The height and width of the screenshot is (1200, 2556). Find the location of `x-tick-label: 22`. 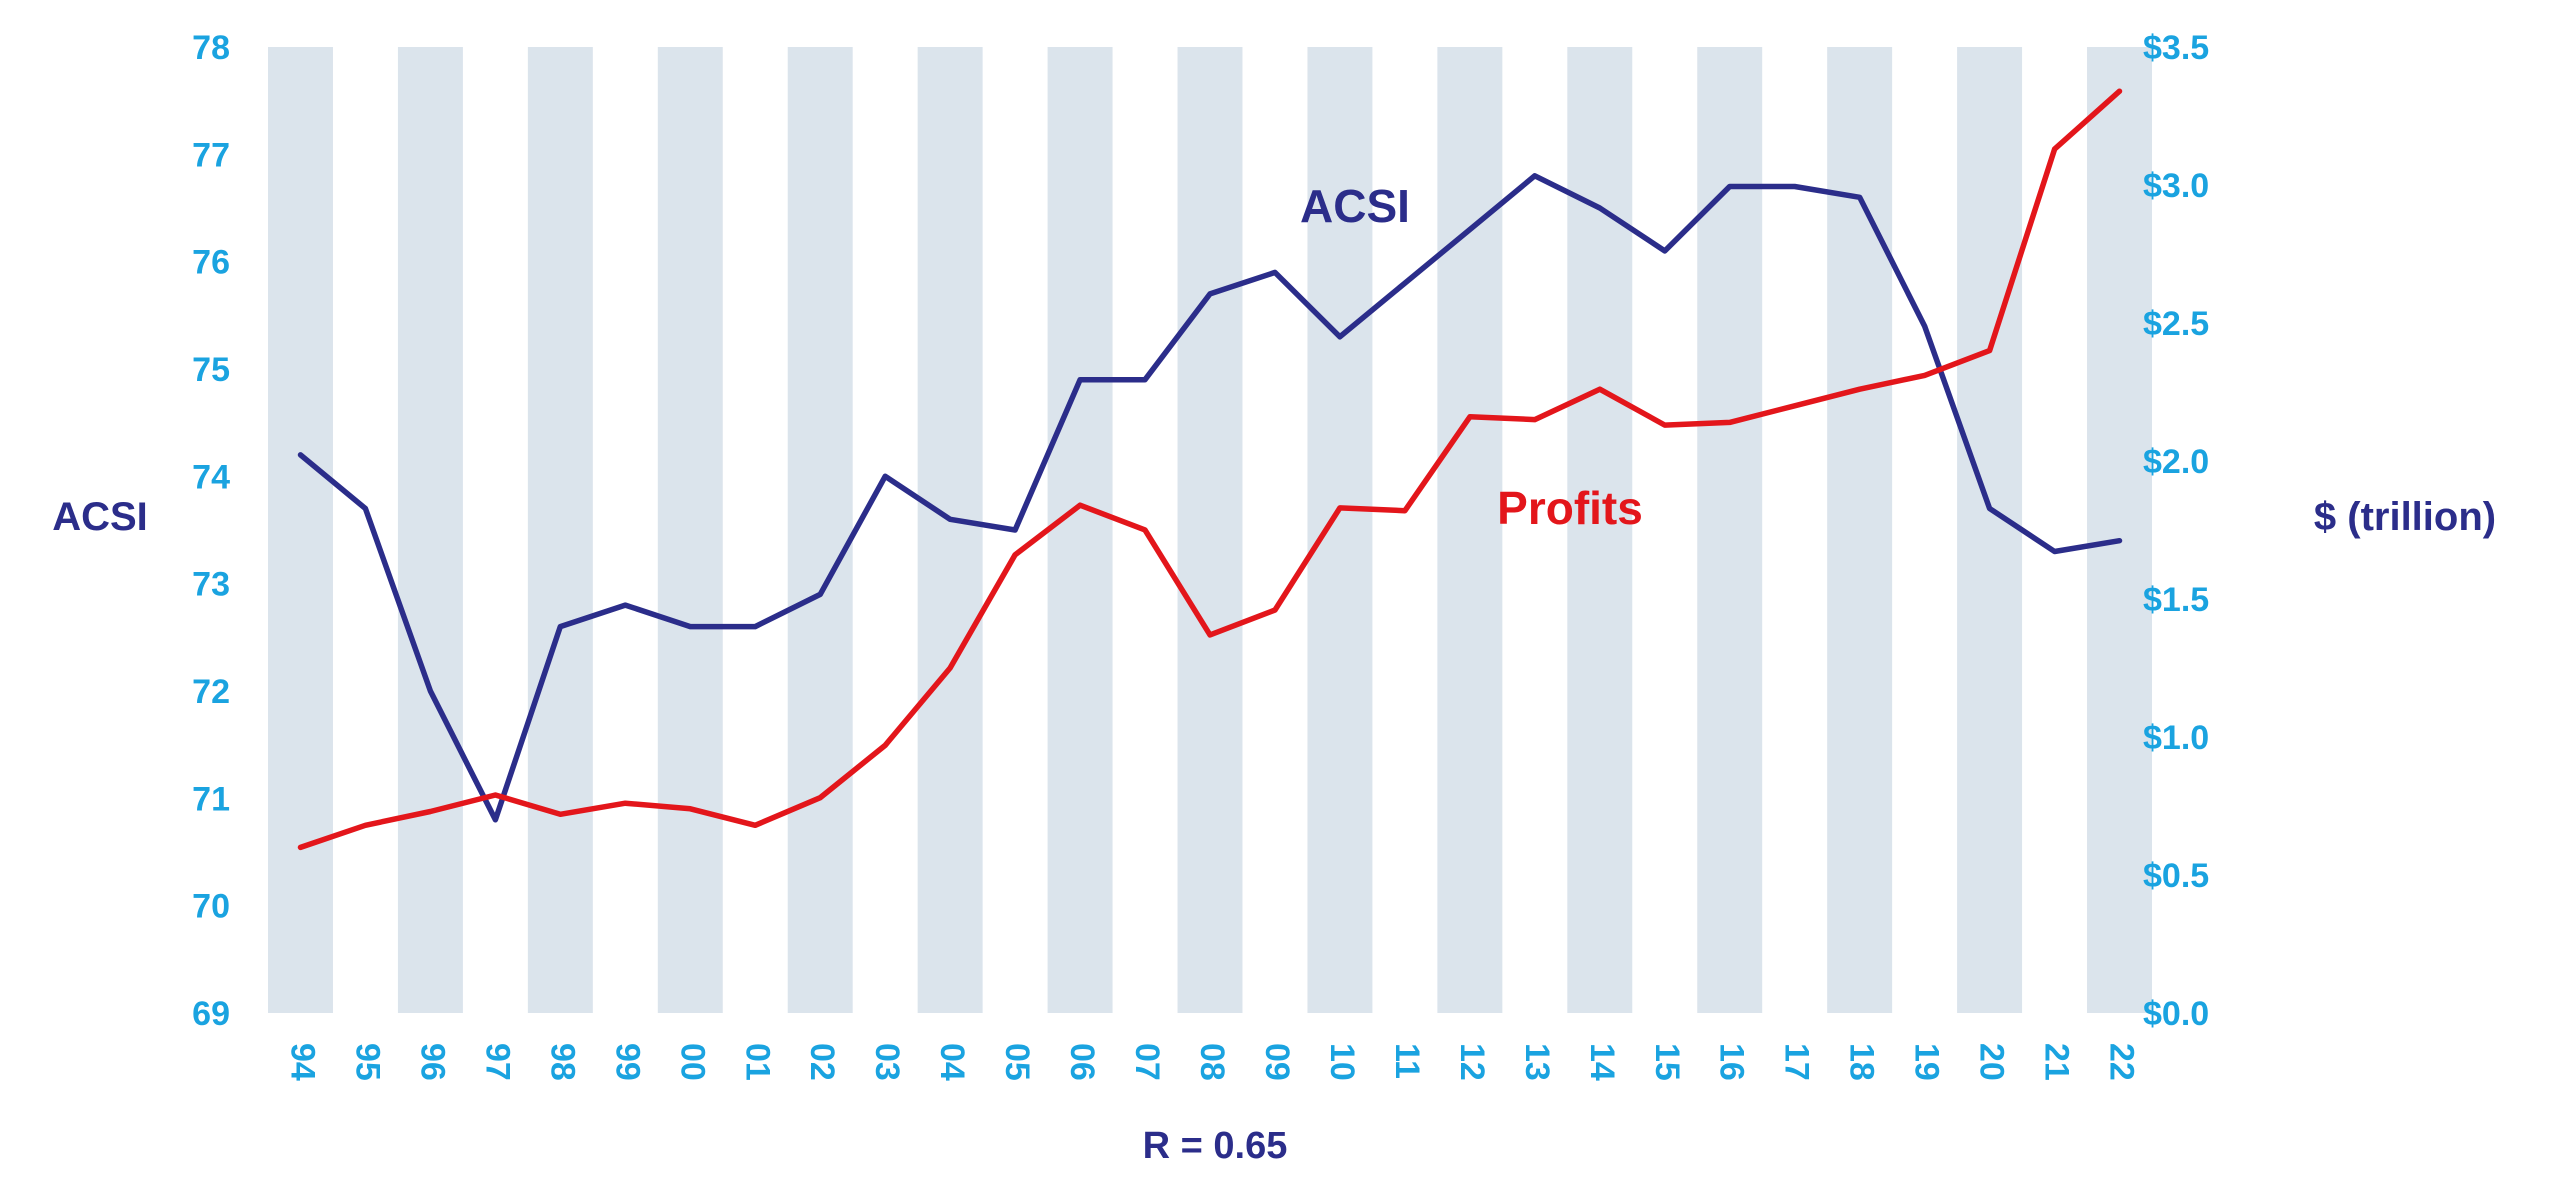

x-tick-label: 22 is located at coordinates (2122, 1062).